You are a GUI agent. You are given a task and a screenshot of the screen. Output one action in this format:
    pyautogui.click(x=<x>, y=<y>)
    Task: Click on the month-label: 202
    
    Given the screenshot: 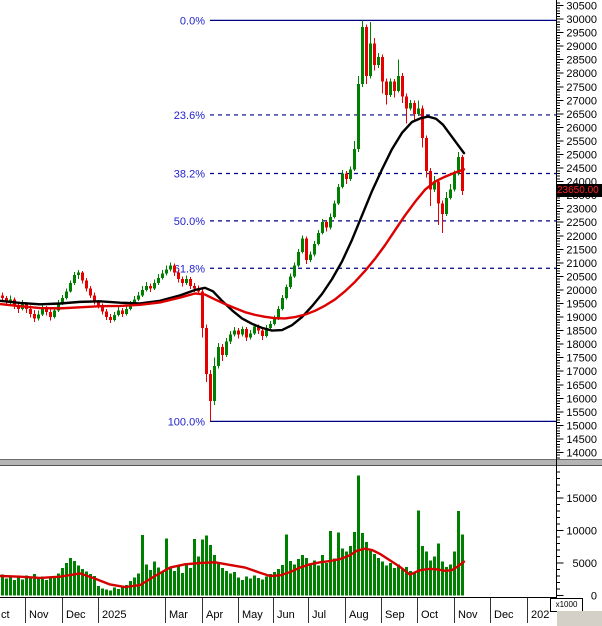 What is the action you would take?
    pyautogui.click(x=540, y=615)
    